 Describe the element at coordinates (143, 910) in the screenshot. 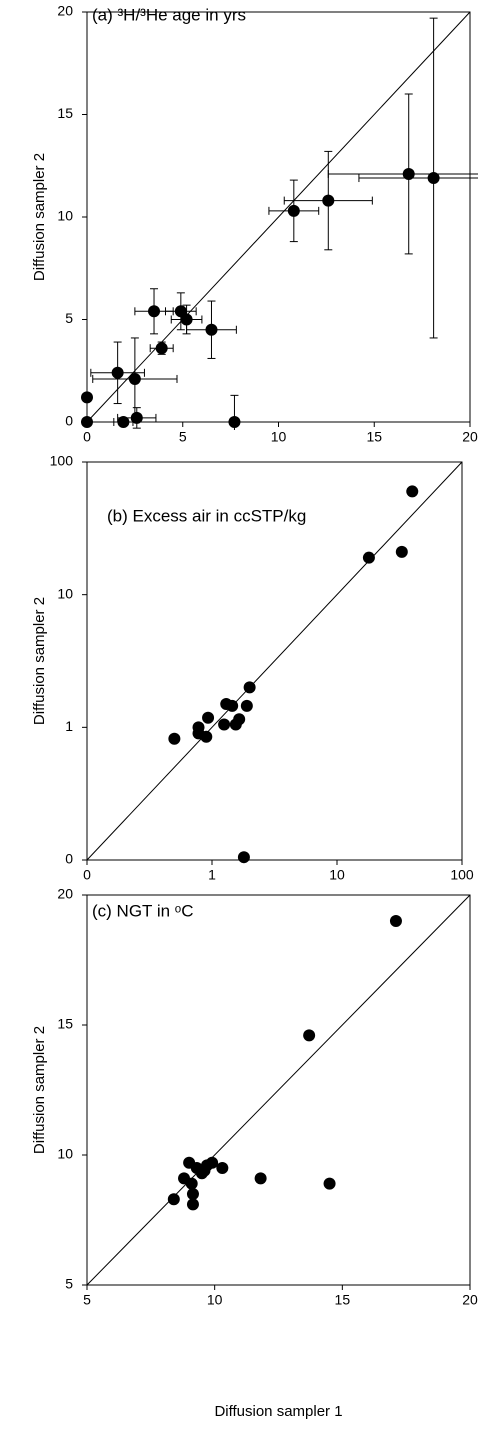

I see `panel-title: (c) NGT in ᵒC` at that location.